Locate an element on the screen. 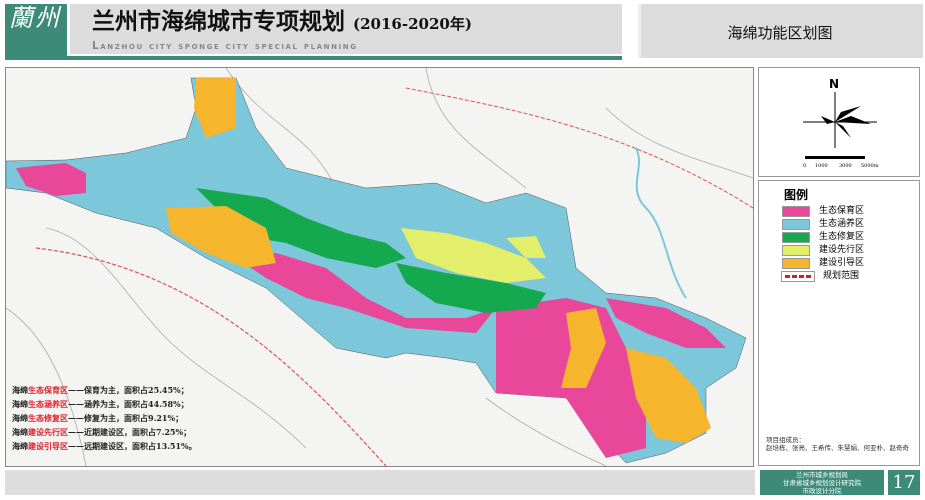 Image resolution: width=925 pixels, height=500 pixels. zone-guide-orange is located at coordinates (221, 237).